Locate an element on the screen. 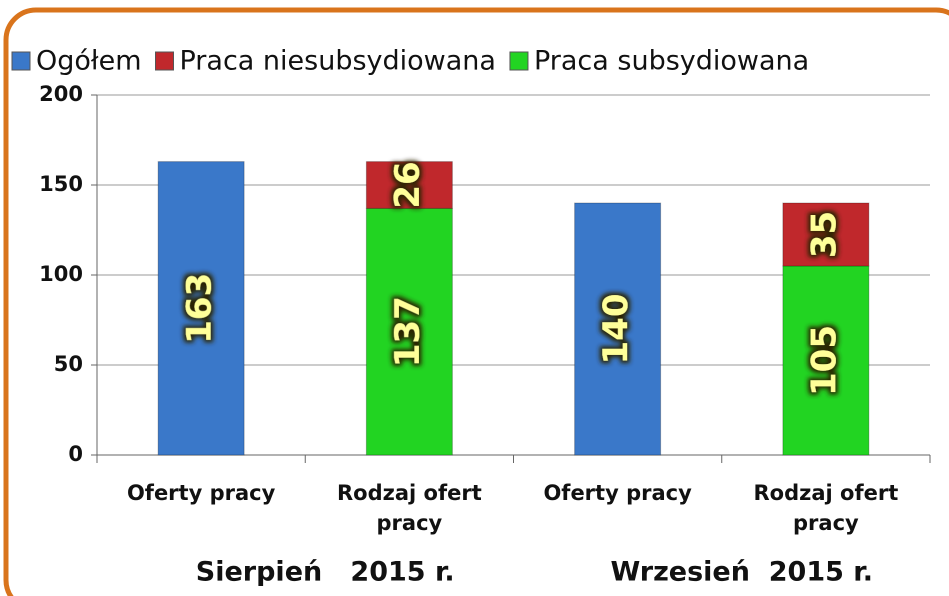 The image size is (949, 596). value-label: 105 is located at coordinates (824, 360).